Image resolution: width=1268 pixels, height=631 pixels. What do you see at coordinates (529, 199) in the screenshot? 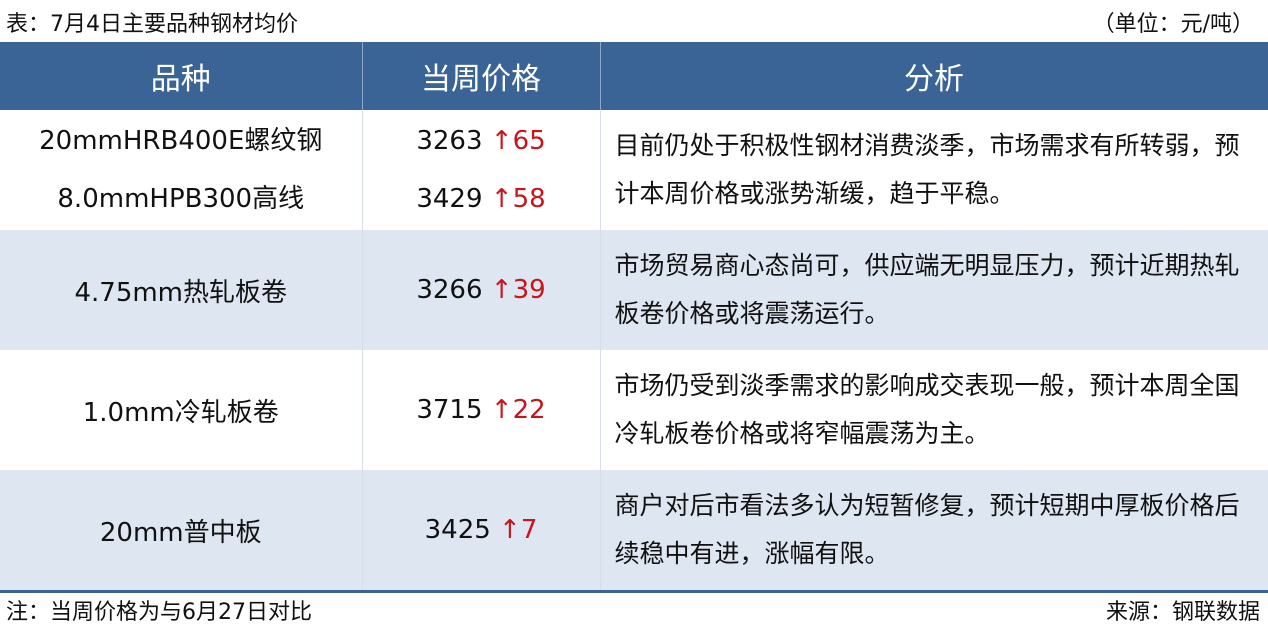
I see `price-change: 58` at bounding box center [529, 199].